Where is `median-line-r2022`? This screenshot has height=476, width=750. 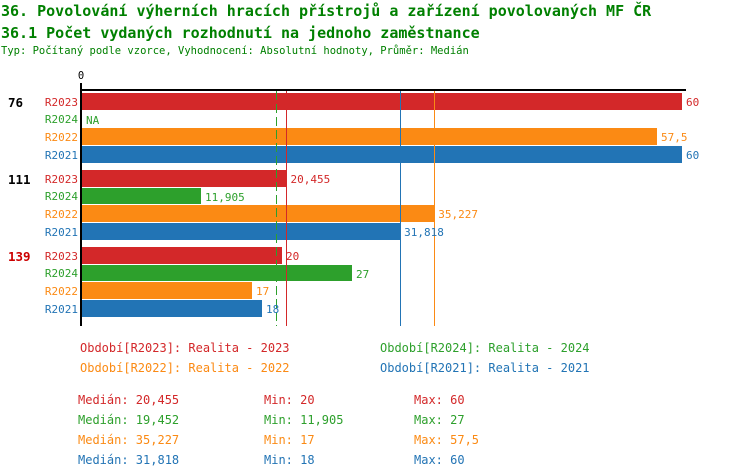 median-line-r2022 is located at coordinates (434, 208).